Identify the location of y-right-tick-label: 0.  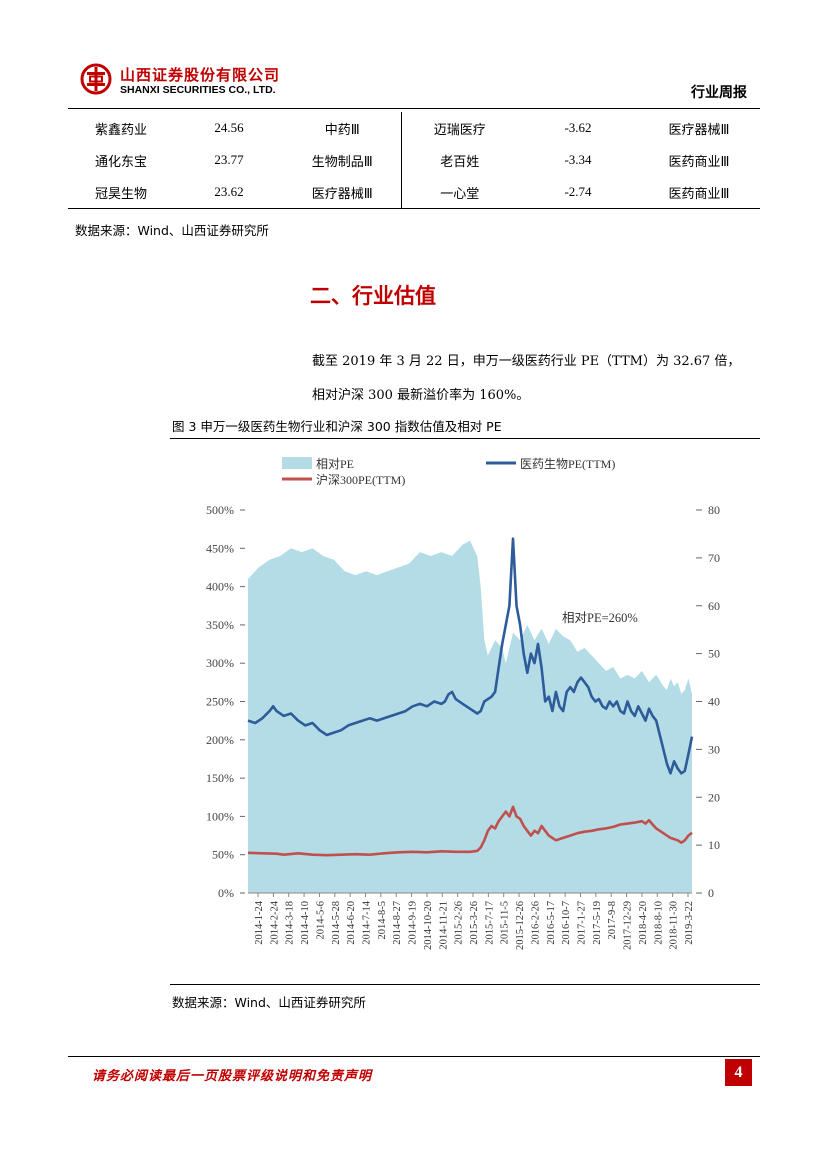
(711, 893).